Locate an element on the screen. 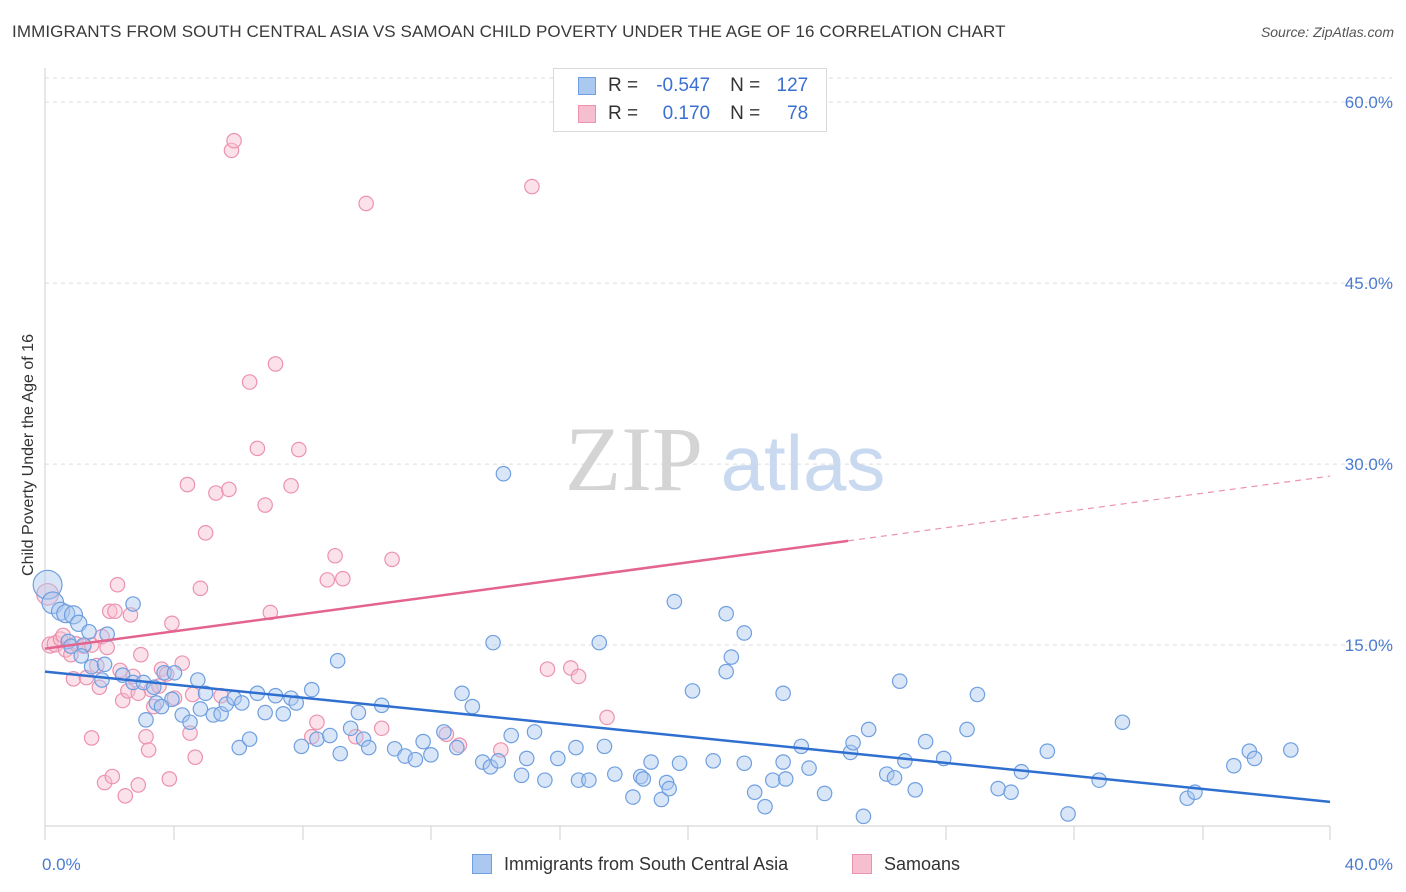  source-label: Source: ZipAtlas.com is located at coordinates (1327, 32).